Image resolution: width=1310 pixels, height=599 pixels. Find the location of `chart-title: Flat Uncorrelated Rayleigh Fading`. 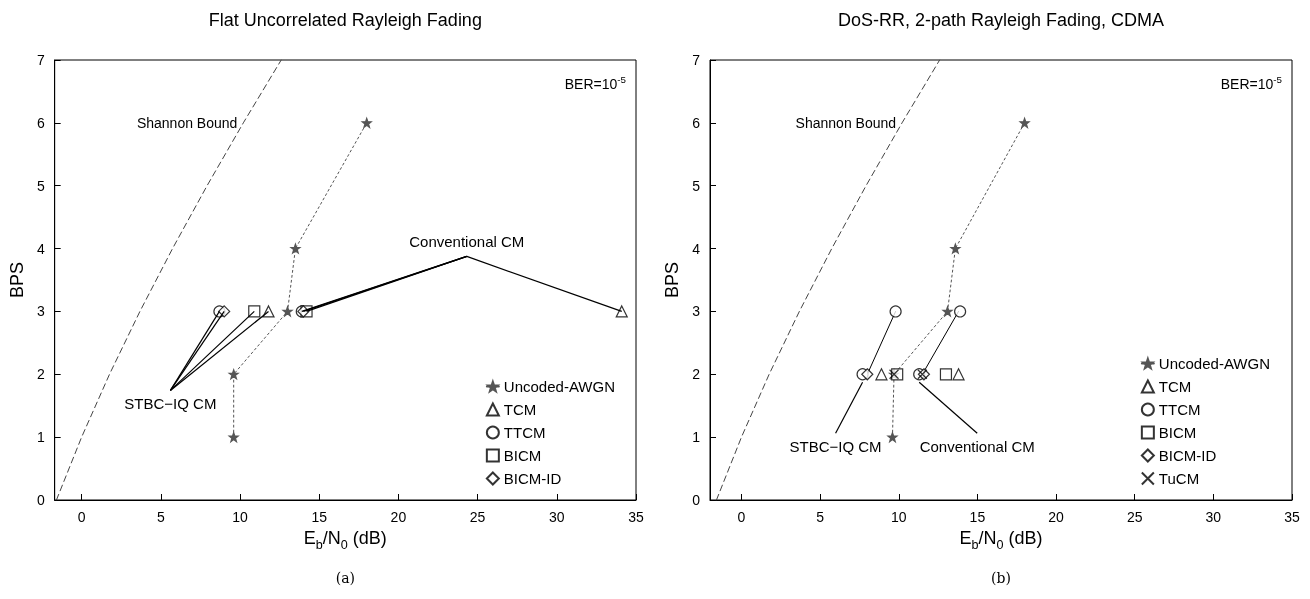

chart-title: Flat Uncorrelated Rayleigh Fading is located at coordinates (345, 20).